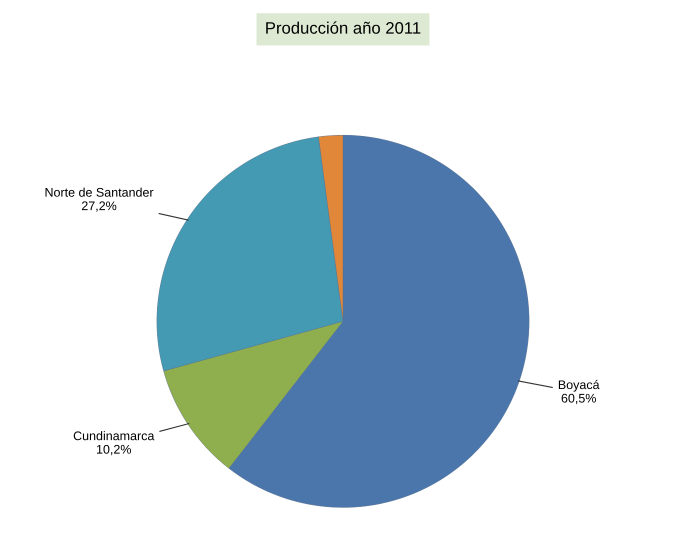 The image size is (686, 554). What do you see at coordinates (99, 206) in the screenshot?
I see `data-label: 27,2%` at bounding box center [99, 206].